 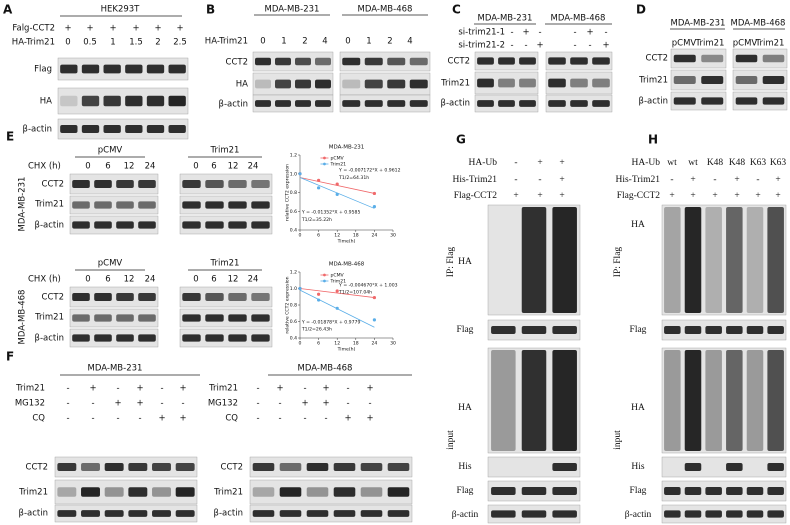 I want to click on chart-title: MDA-MB-231, so click(x=347, y=148).